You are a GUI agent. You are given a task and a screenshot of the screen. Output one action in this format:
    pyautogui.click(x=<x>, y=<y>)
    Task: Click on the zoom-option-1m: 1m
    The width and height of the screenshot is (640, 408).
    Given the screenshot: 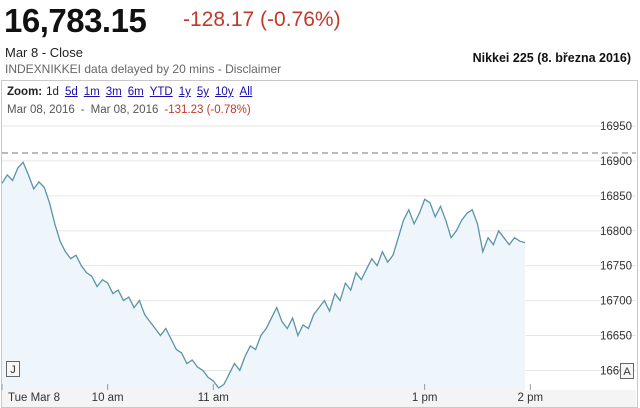 What is the action you would take?
    pyautogui.click(x=91, y=92)
    